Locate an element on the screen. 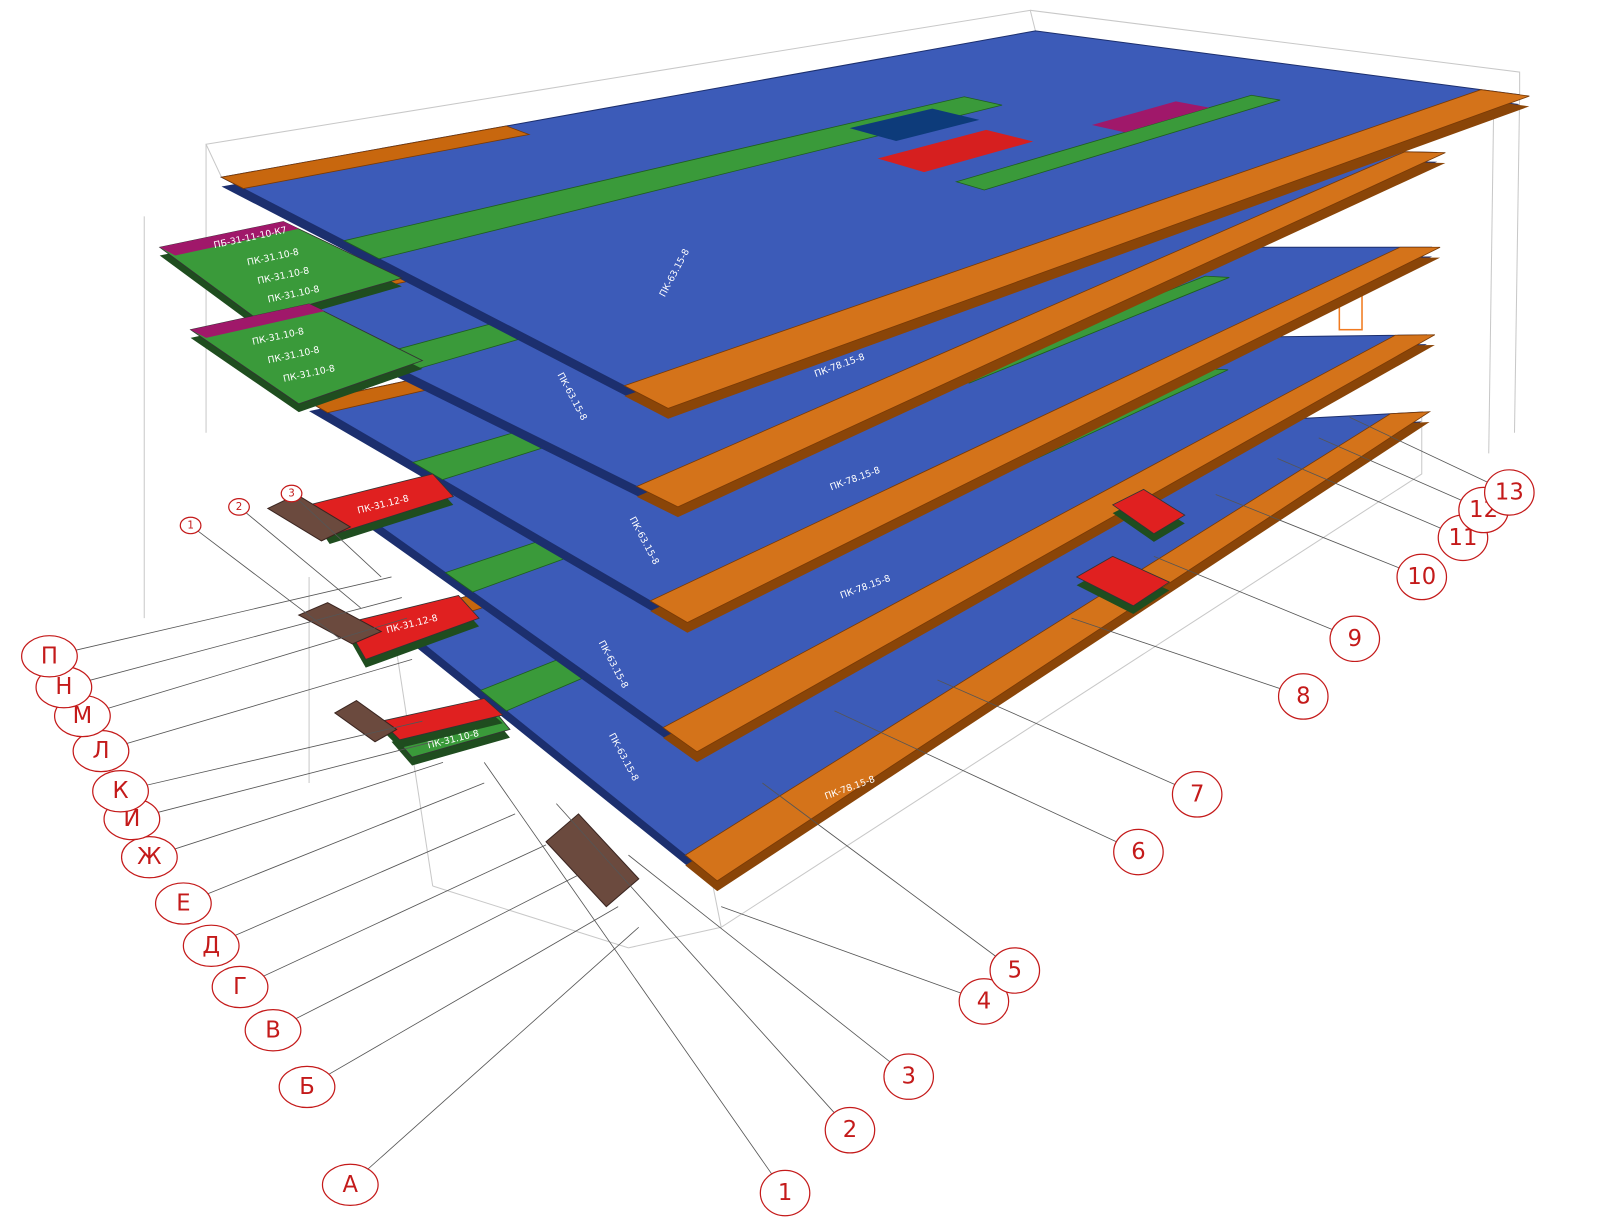  axis-label: К is located at coordinates (120, 791).